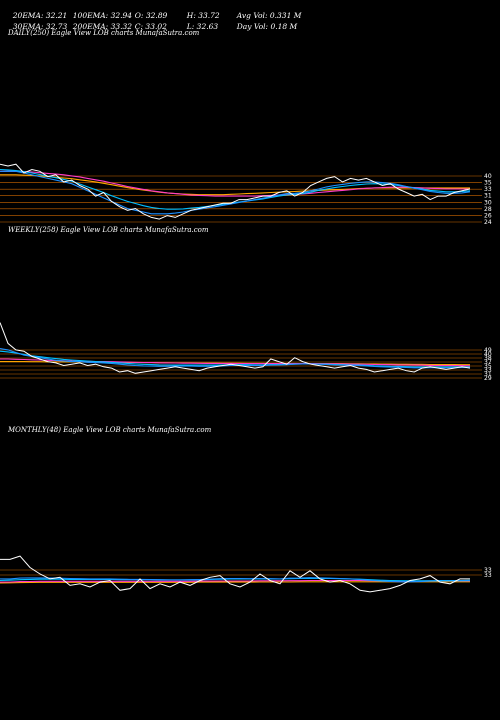 This screenshot has height=720, width=500. I want to click on daily-tick-label: 24, so click(488, 222).